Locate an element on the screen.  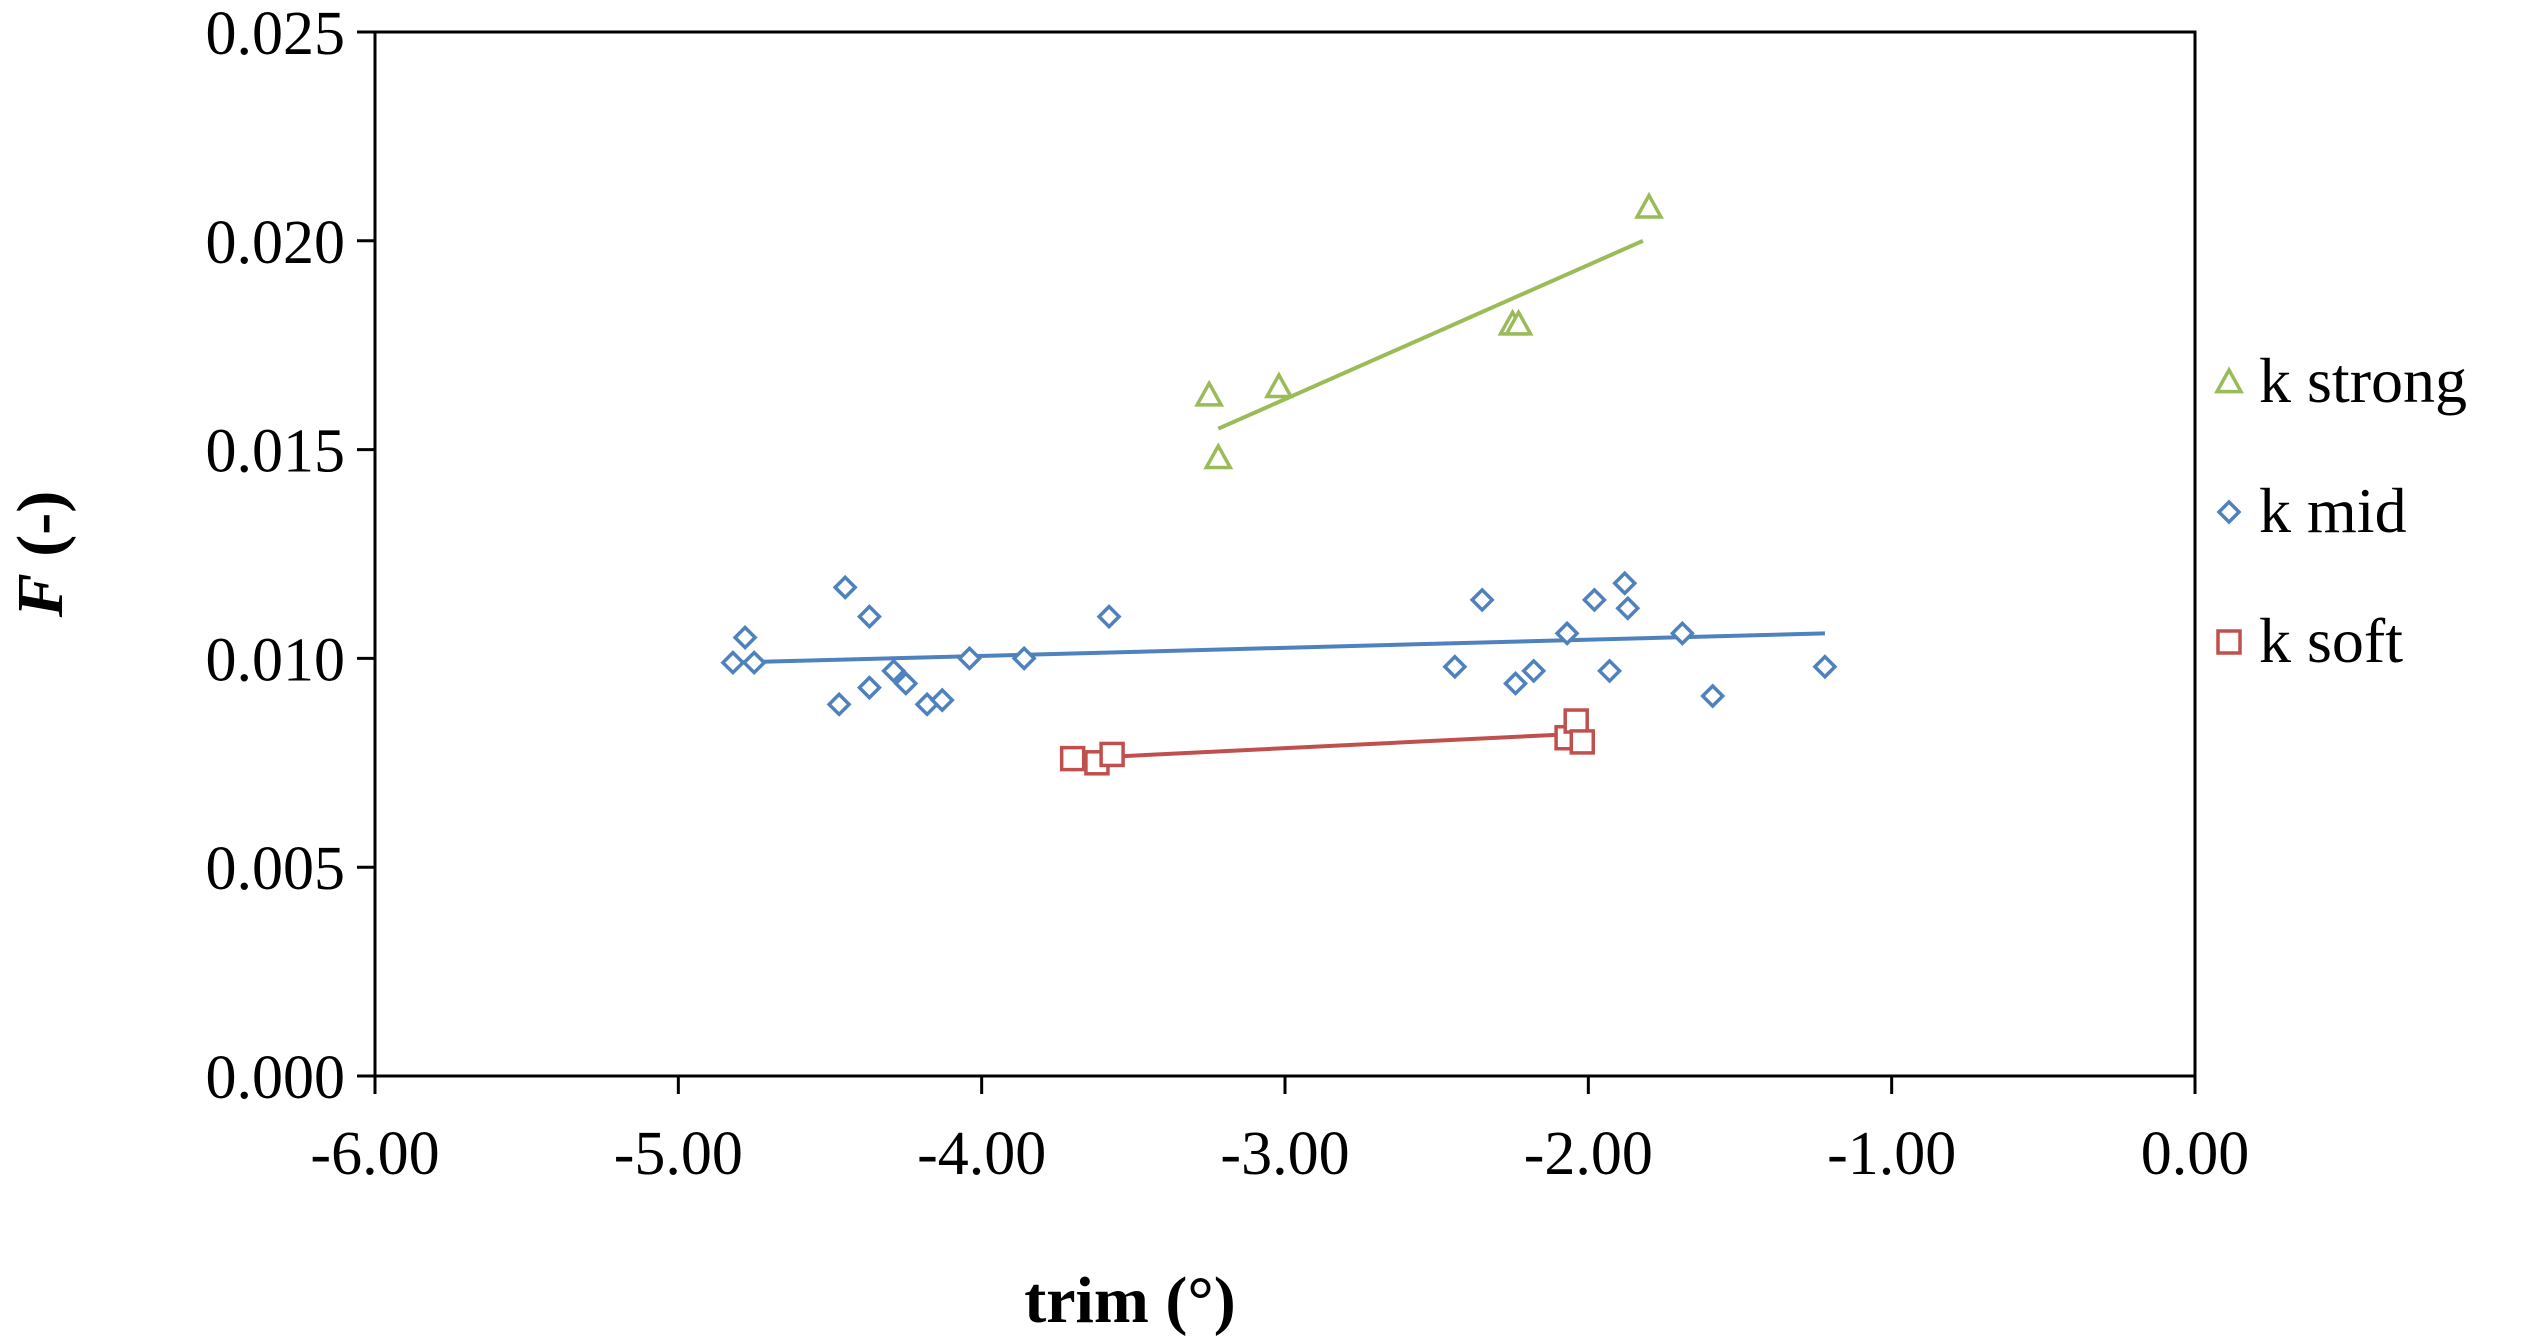
x-tick-label: -5.00 is located at coordinates (678, 1154).